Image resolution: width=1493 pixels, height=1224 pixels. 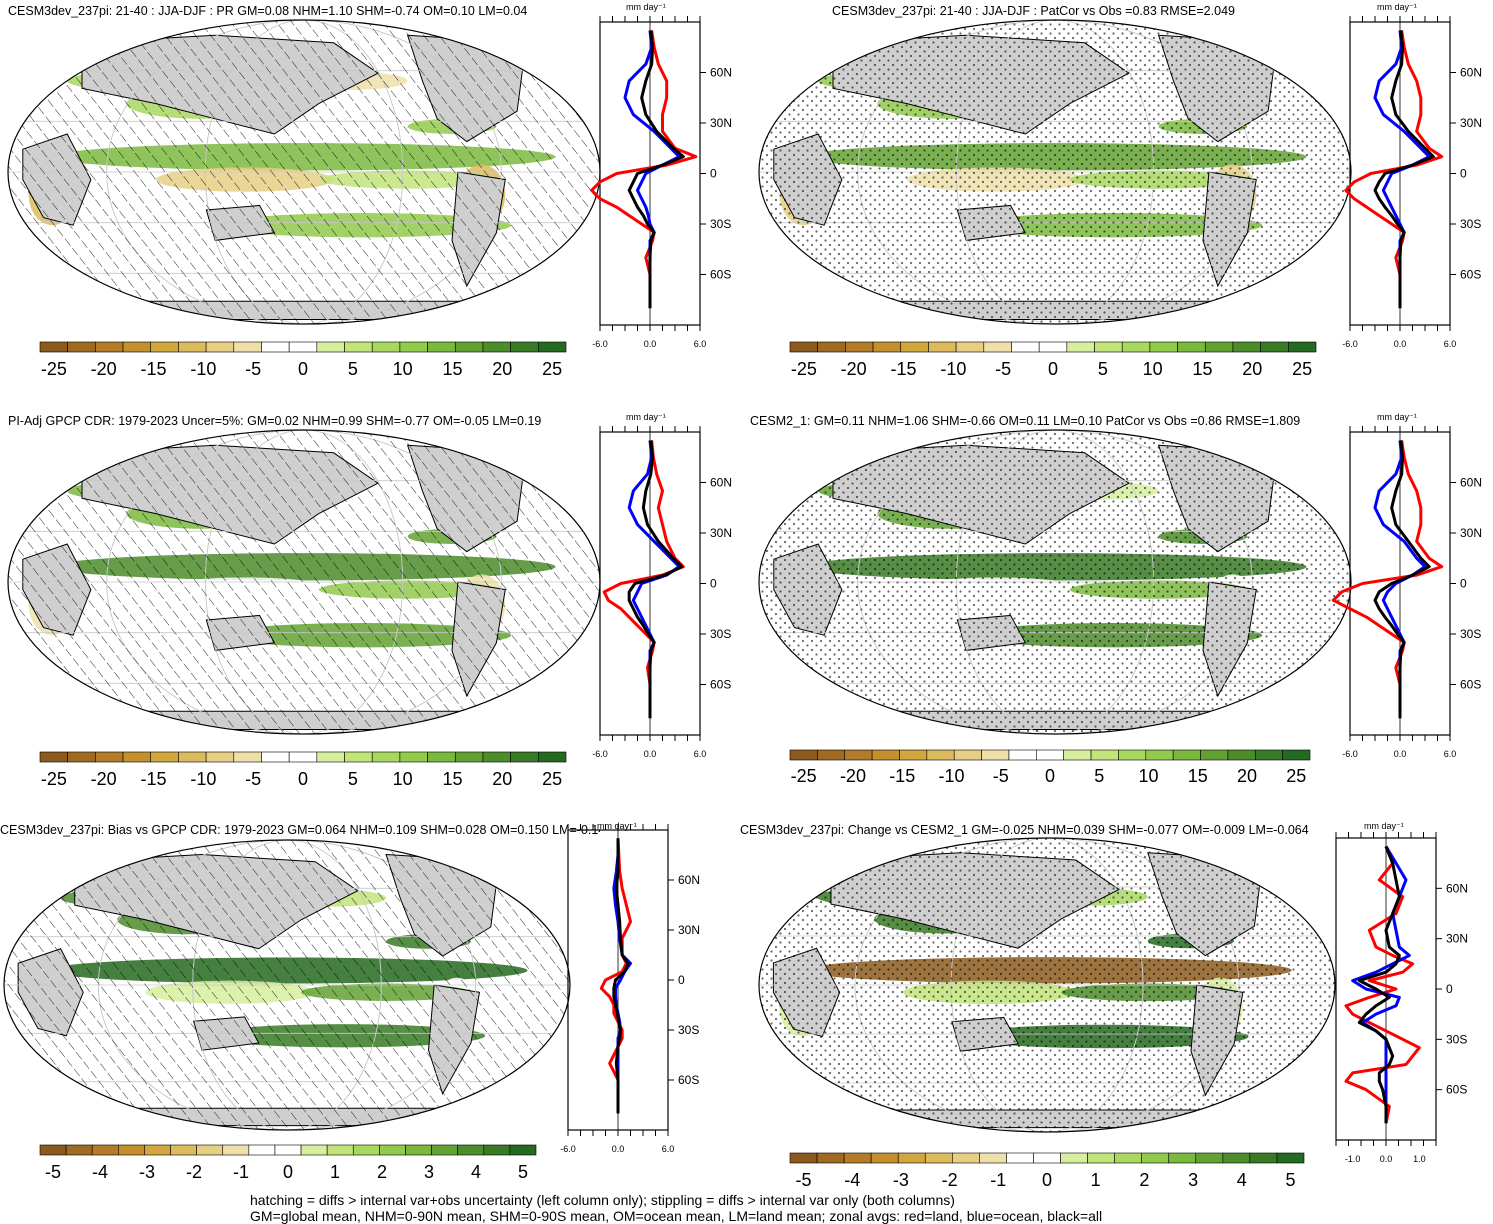 I want to click on colorbar-tick-label: 4, so click(x=1242, y=1180).